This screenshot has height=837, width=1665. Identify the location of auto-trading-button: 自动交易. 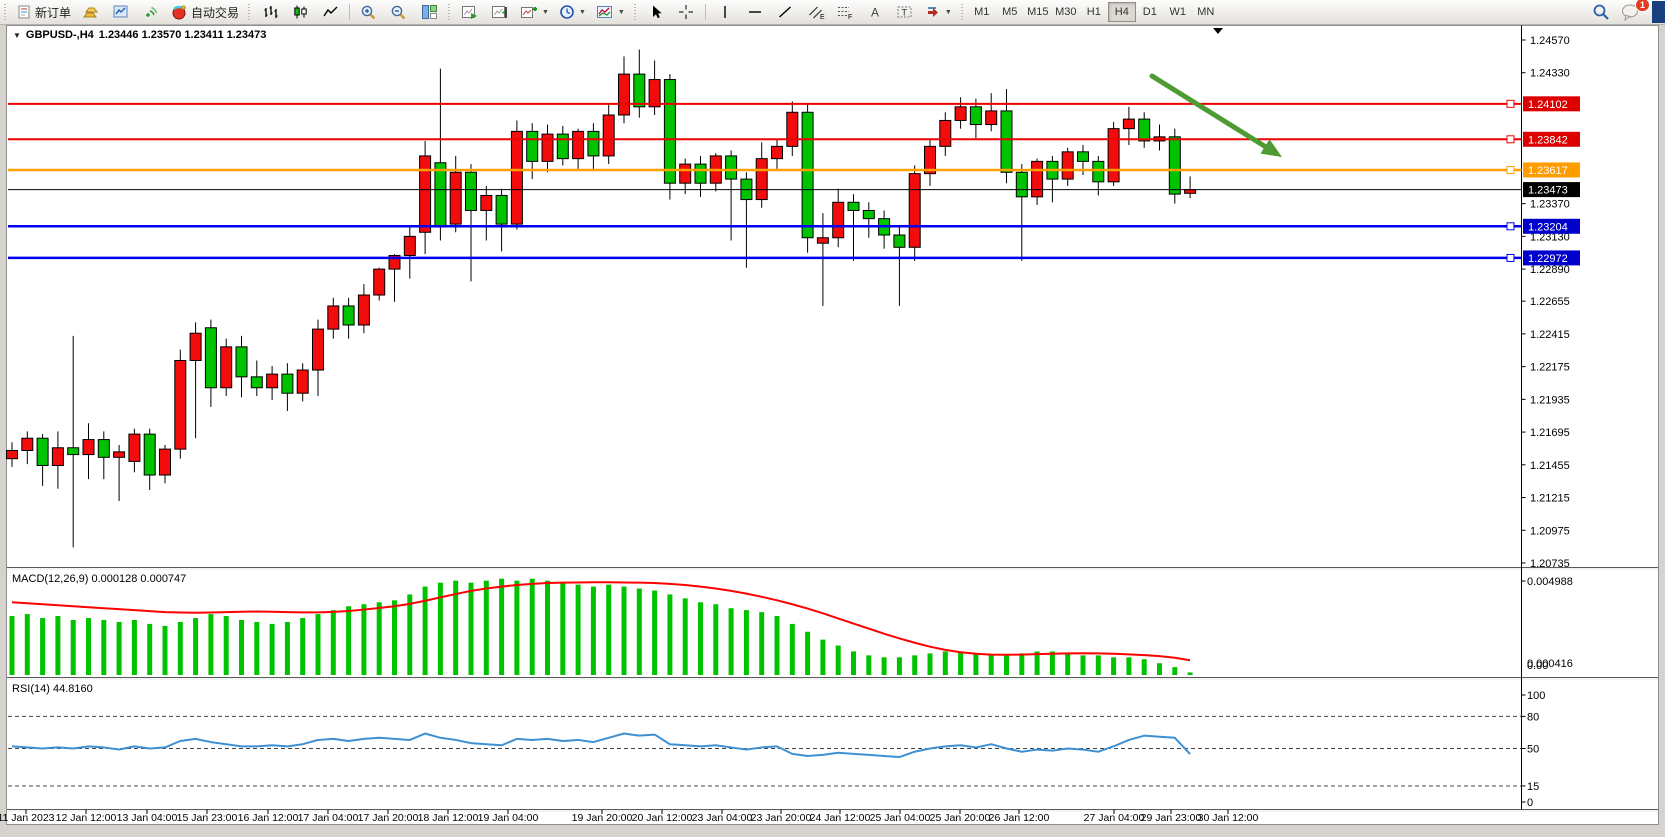
(205, 12).